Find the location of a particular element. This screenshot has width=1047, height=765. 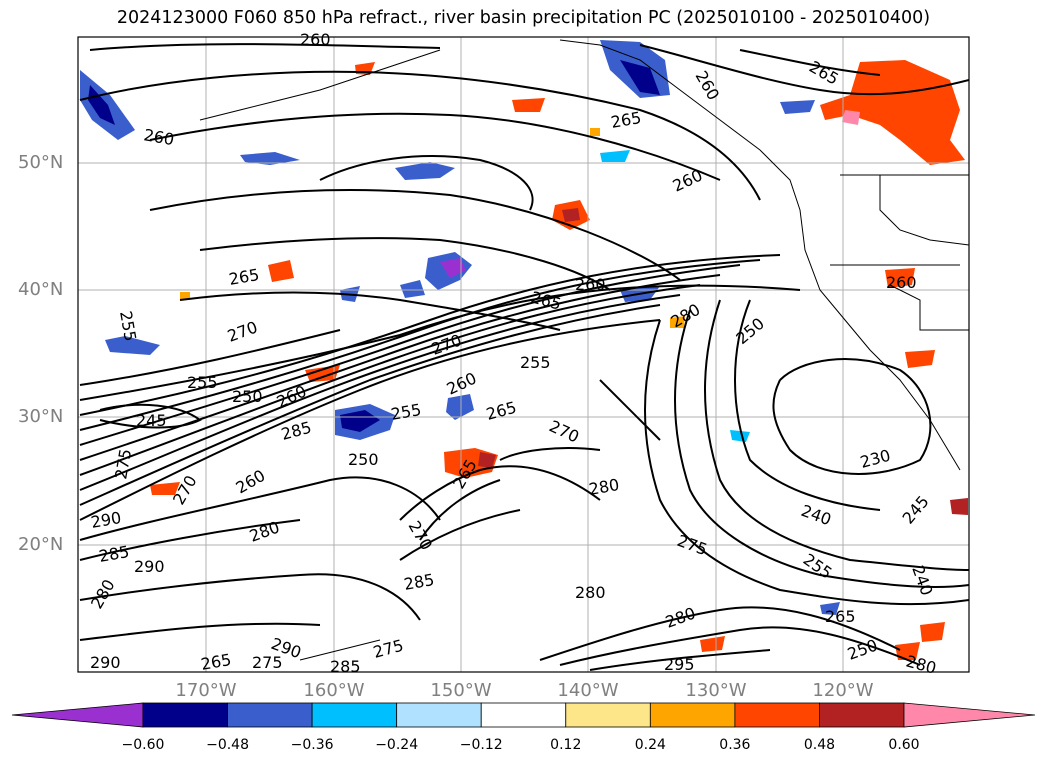

colorbar-tick-label: −0.48 is located at coordinates (227, 745).